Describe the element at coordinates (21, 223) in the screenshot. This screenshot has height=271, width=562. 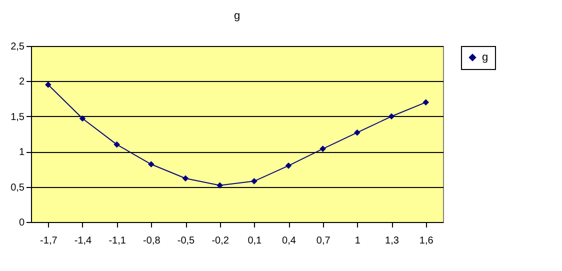
I see `y-tick-label: 0` at that location.